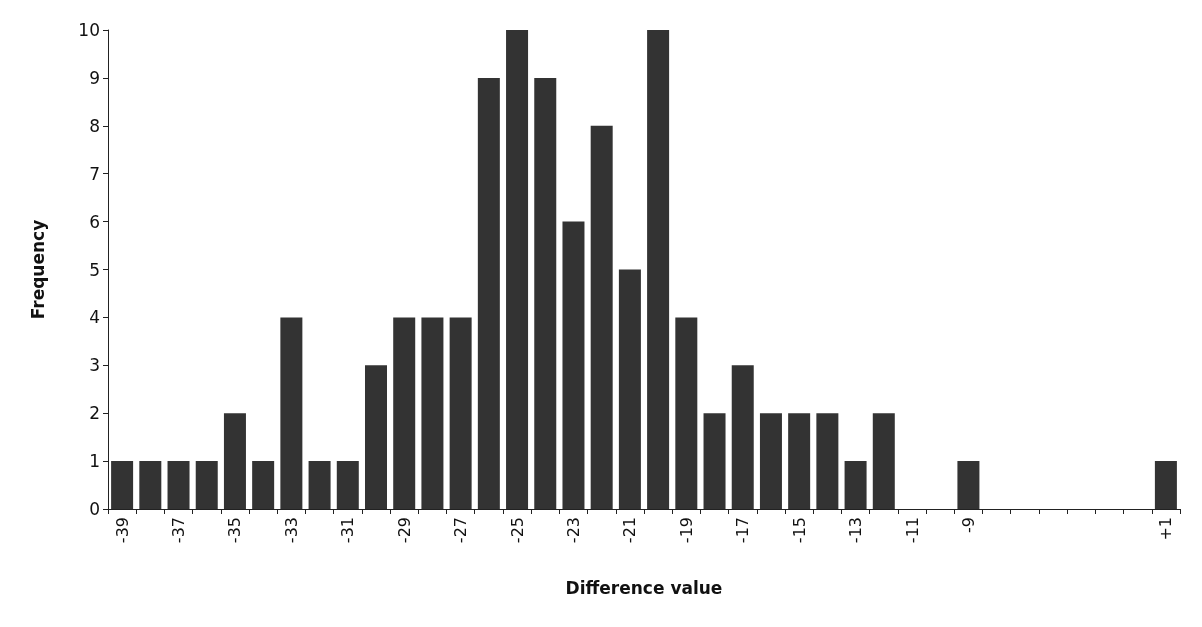 This screenshot has width=1202, height=627. Describe the element at coordinates (37, 269) in the screenshot. I see `y-axis-title: Frequency` at that location.